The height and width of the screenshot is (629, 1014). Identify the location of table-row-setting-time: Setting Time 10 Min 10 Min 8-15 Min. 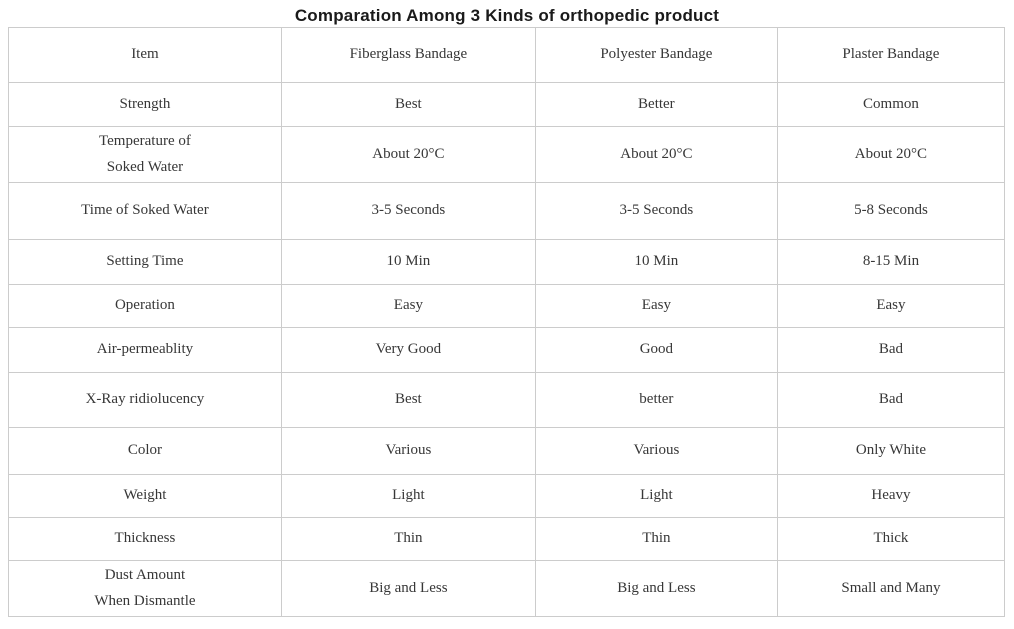
(507, 262).